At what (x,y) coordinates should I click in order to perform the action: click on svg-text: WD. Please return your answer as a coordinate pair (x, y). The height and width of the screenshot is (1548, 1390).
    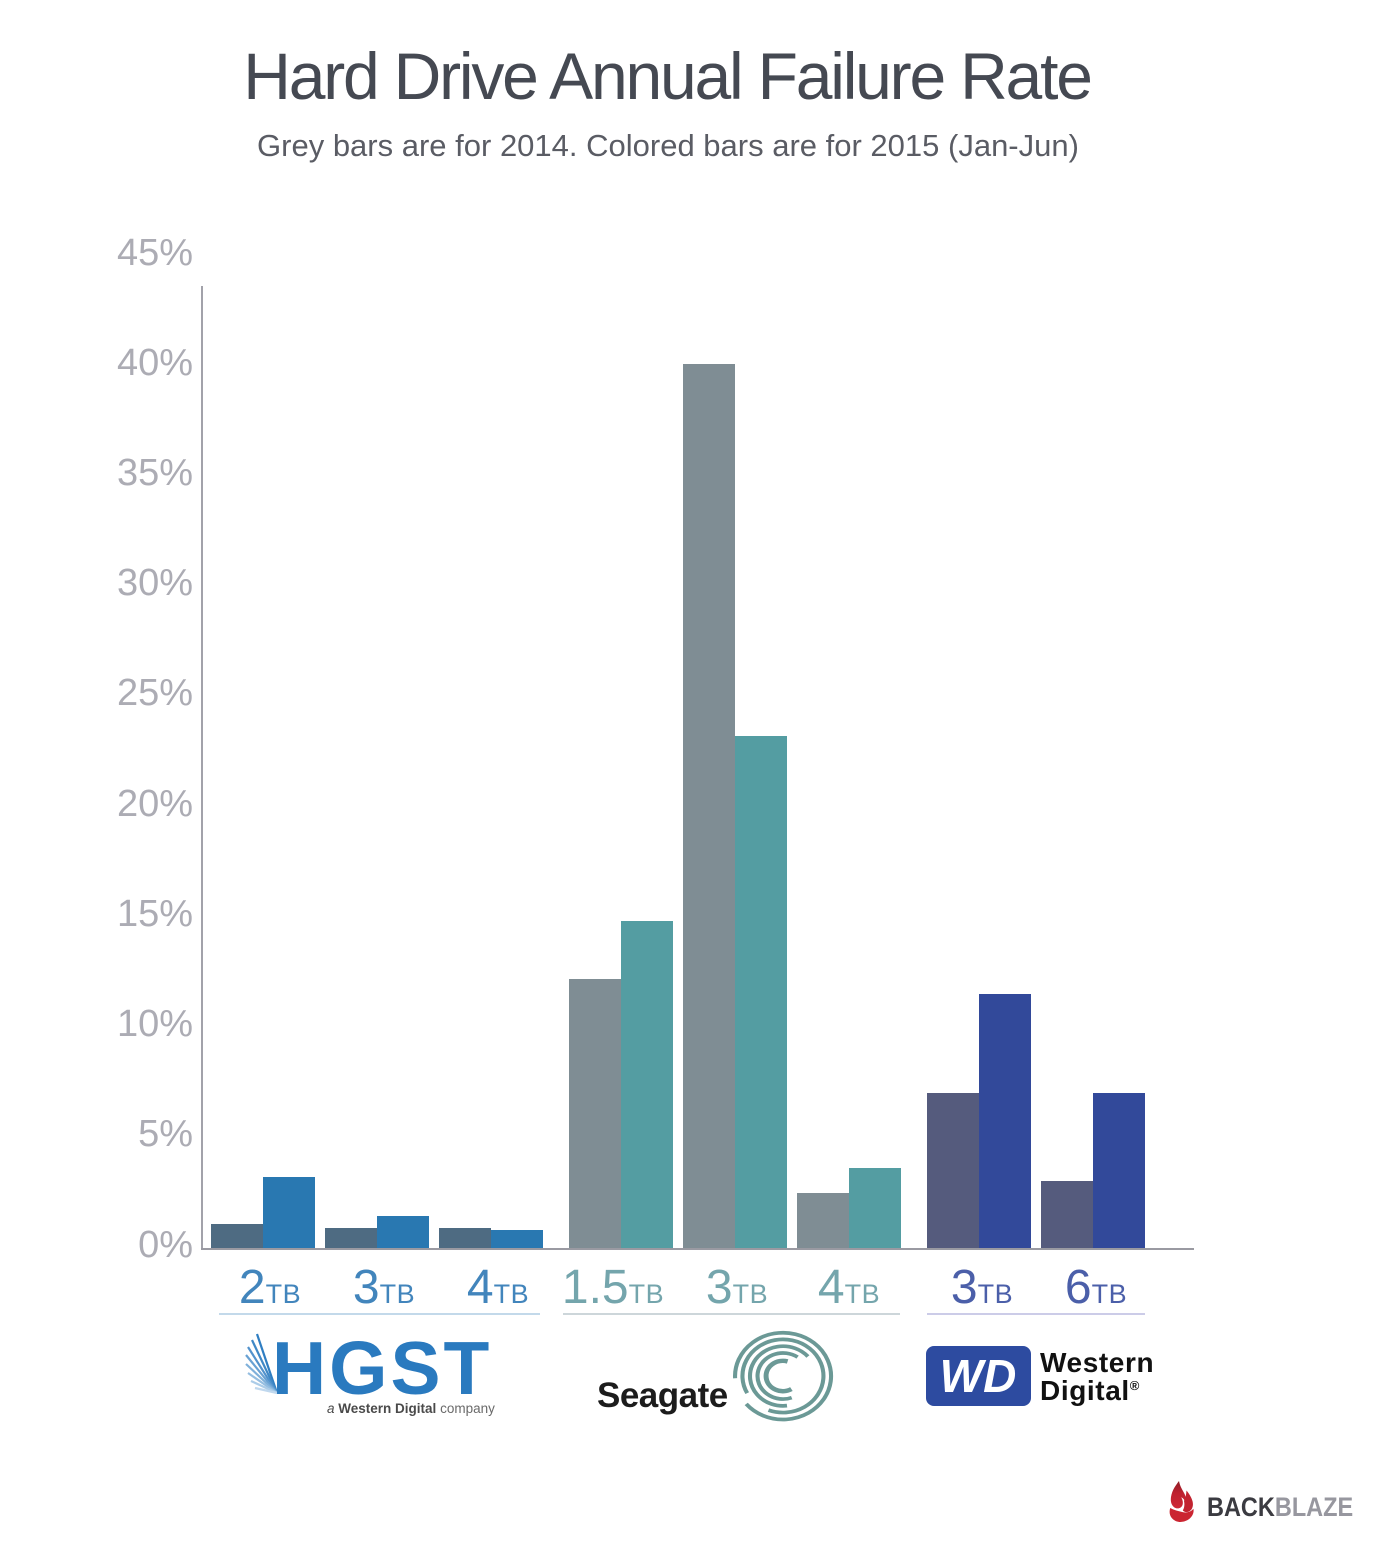
    Looking at the image, I should click on (978, 1376).